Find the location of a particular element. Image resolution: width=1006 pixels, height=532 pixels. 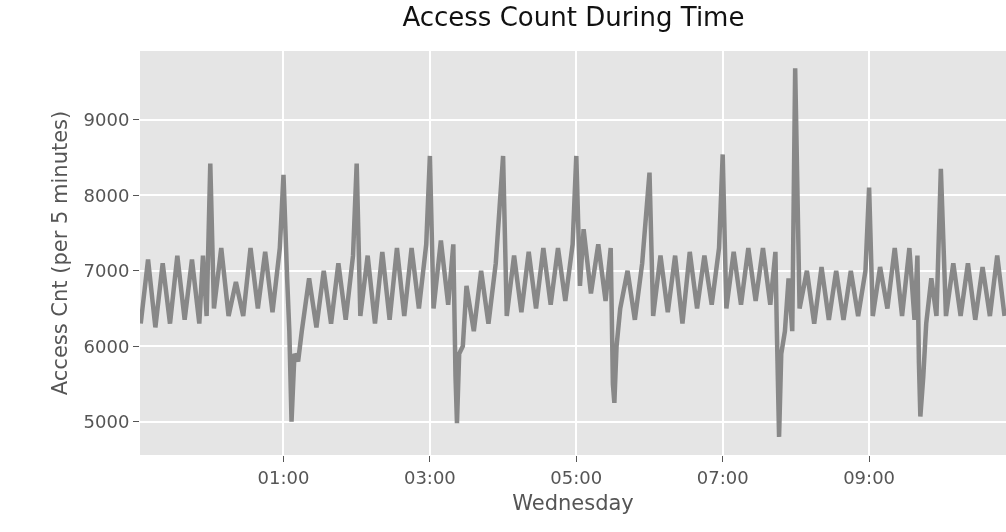

y-tick-label: 6000 is located at coordinates (106, 346).